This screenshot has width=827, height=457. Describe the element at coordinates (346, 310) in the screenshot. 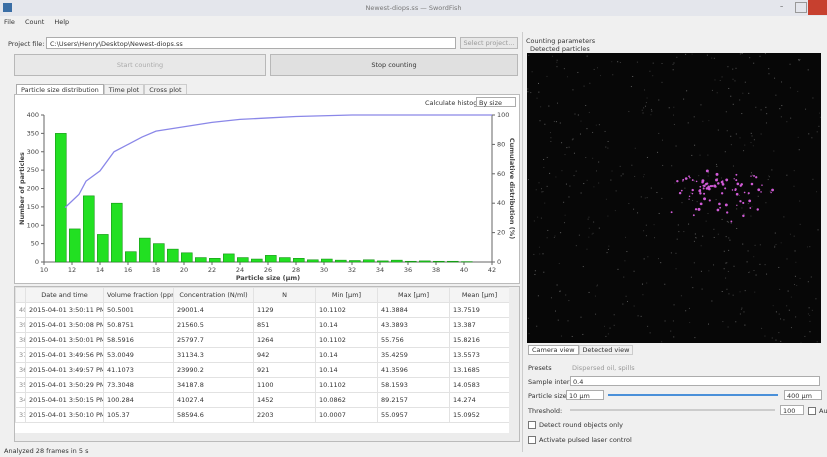

I see `table-cell: 10.1102` at that location.